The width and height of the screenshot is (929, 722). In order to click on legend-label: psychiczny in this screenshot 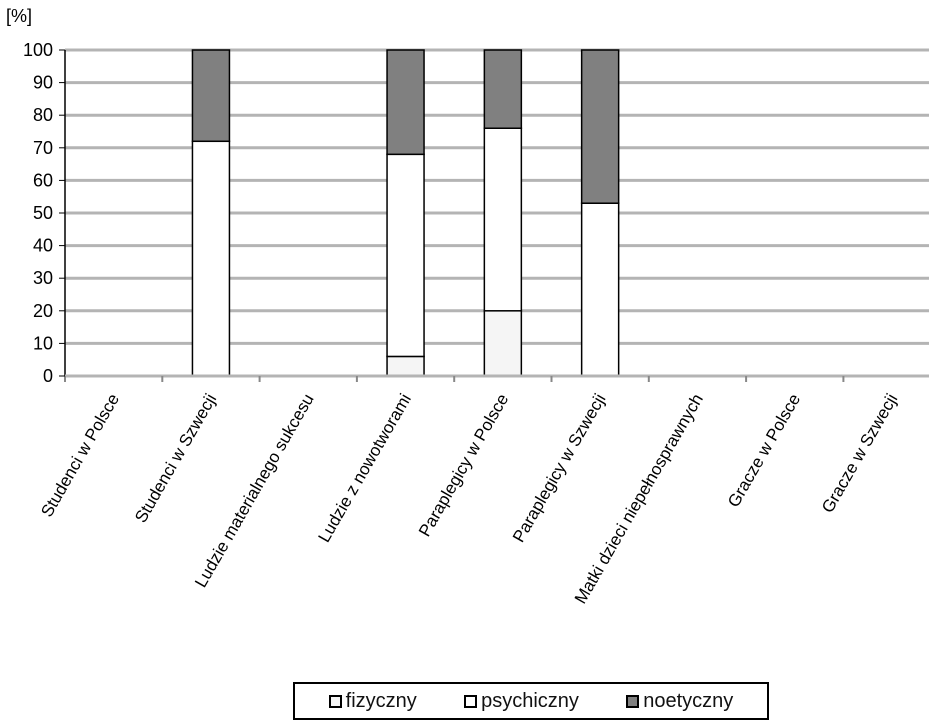, I will do `click(530, 700)`.